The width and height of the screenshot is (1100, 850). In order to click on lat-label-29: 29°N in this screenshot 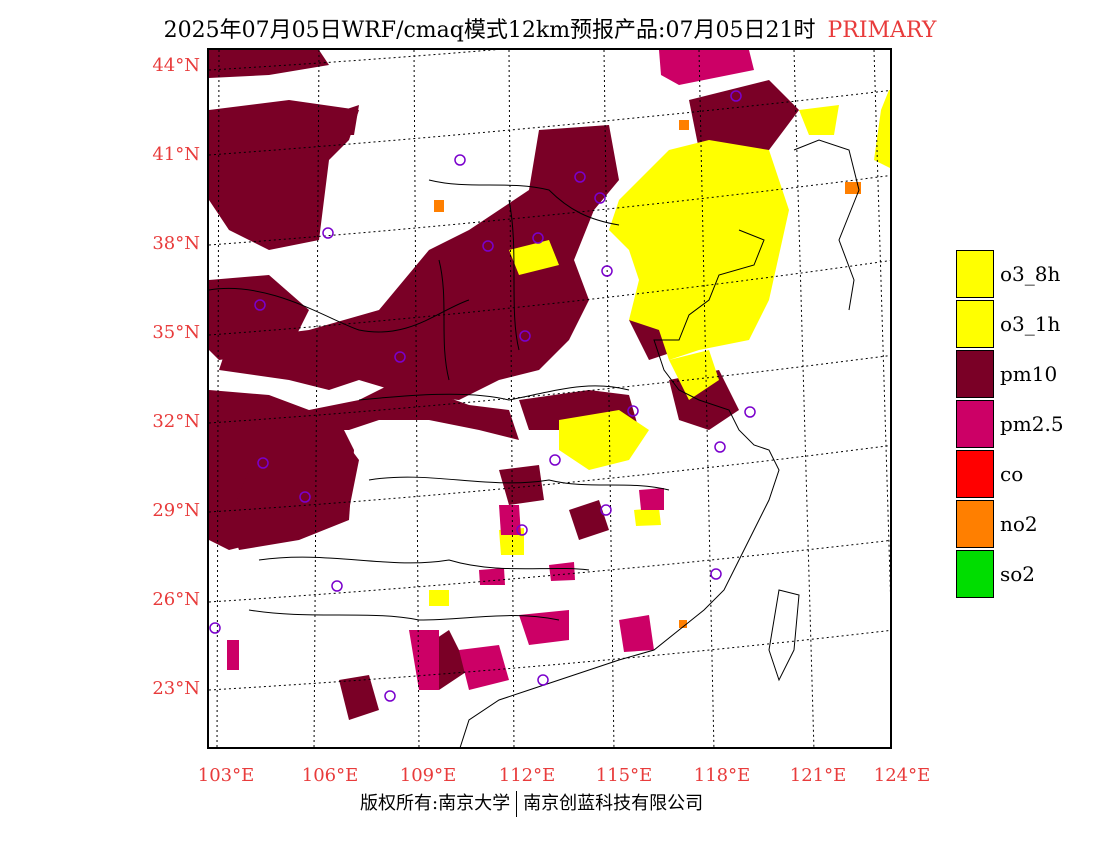, I will do `click(176, 510)`.